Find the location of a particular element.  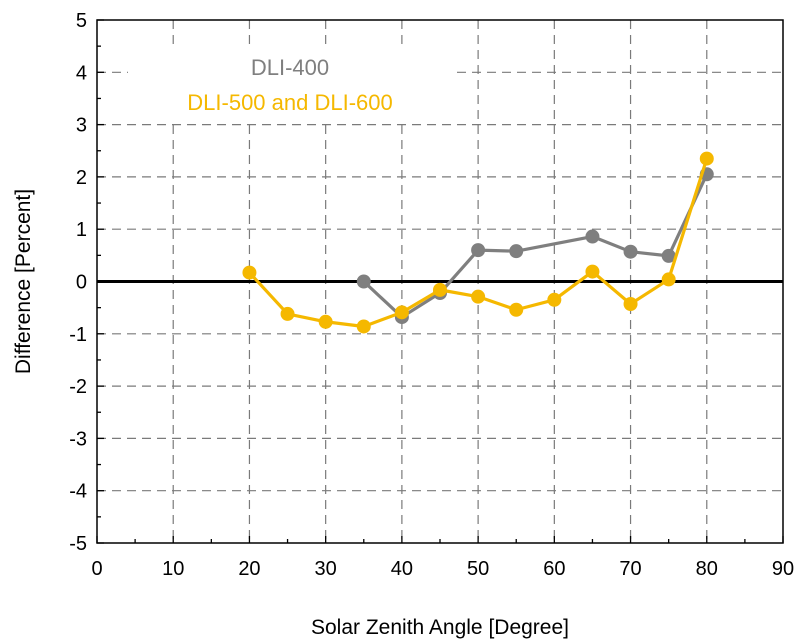

y-tick-label: -4 is located at coordinates (78, 492).